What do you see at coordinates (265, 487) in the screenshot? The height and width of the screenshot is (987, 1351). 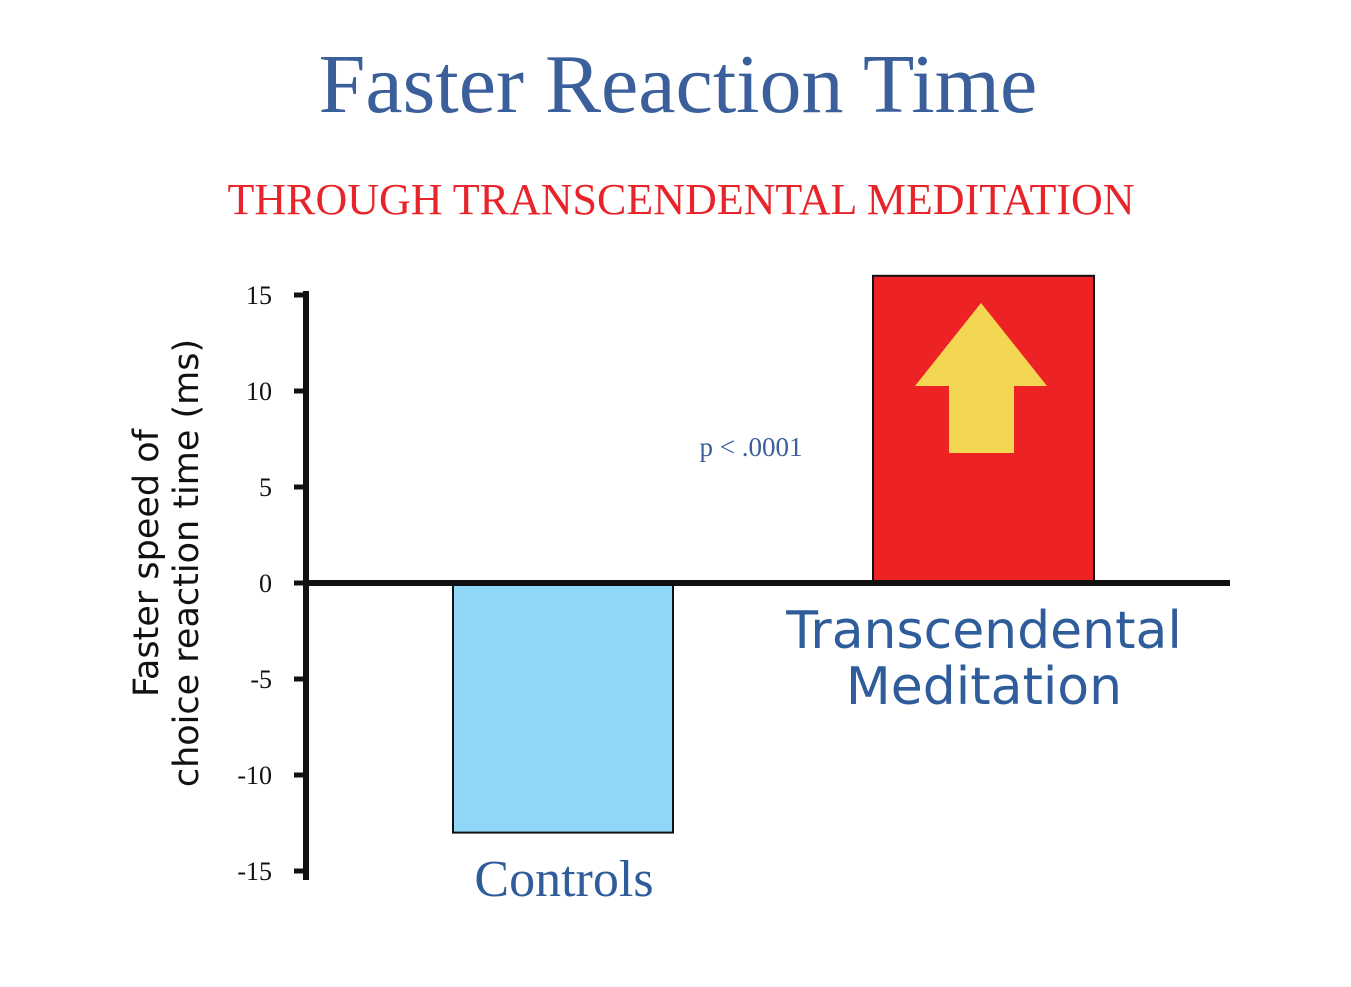 I see `y-tick-label: 5` at bounding box center [265, 487].